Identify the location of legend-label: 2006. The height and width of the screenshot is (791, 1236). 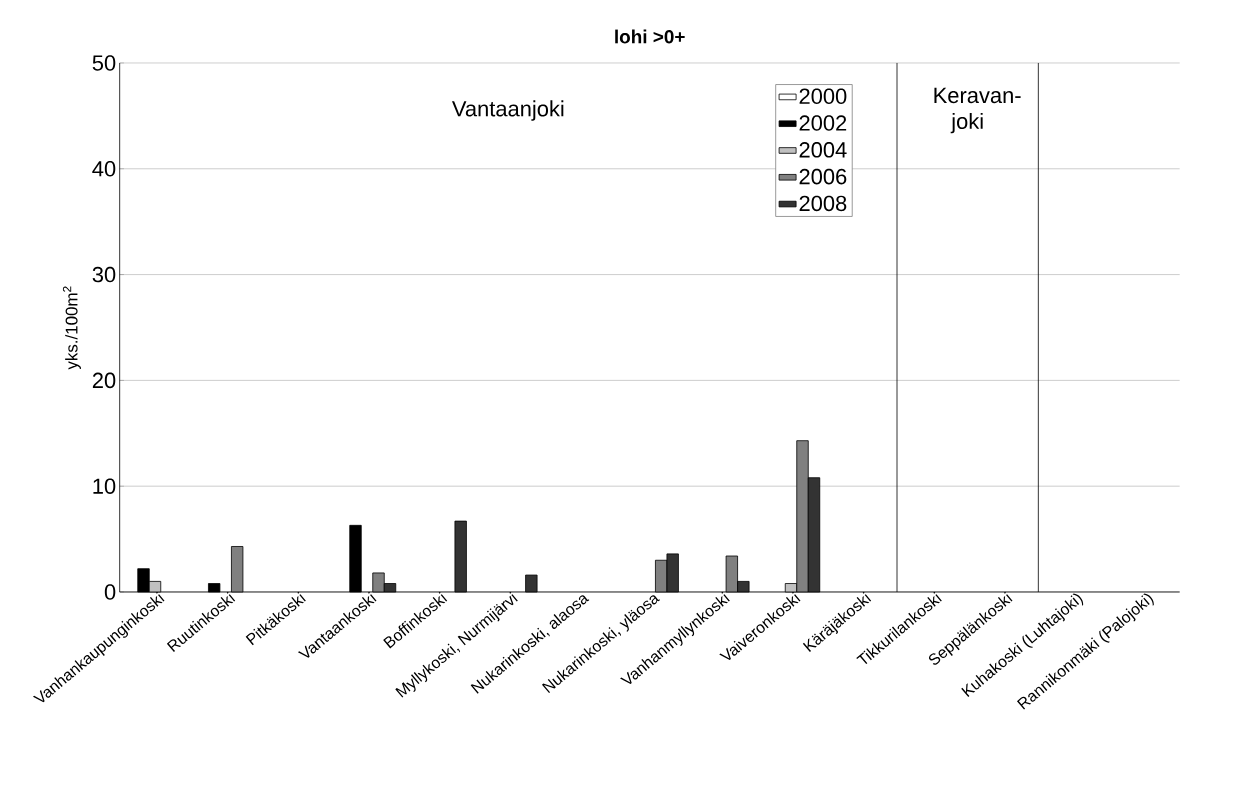
(823, 176).